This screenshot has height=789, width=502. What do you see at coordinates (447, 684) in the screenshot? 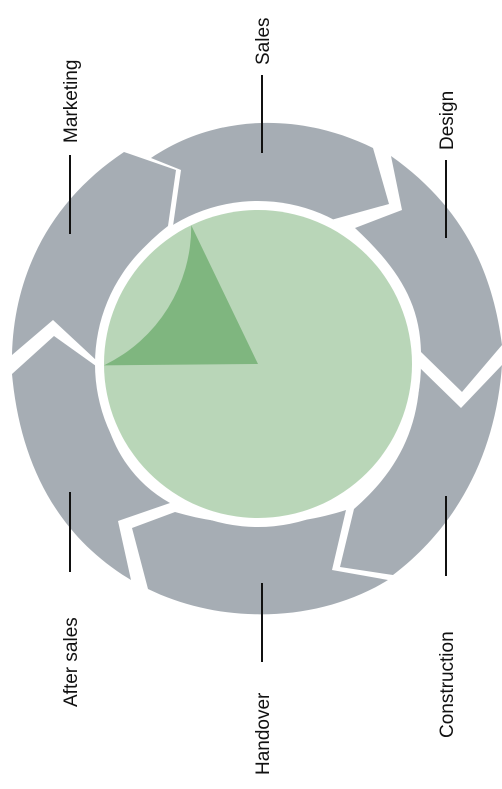
I see `label-construction: Construction` at bounding box center [447, 684].